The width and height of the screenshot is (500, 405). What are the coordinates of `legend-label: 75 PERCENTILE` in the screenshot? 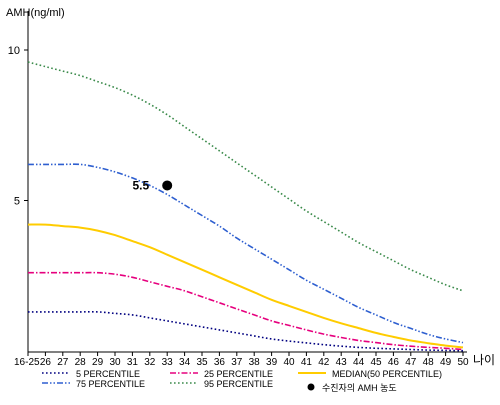 It's located at (110, 384).